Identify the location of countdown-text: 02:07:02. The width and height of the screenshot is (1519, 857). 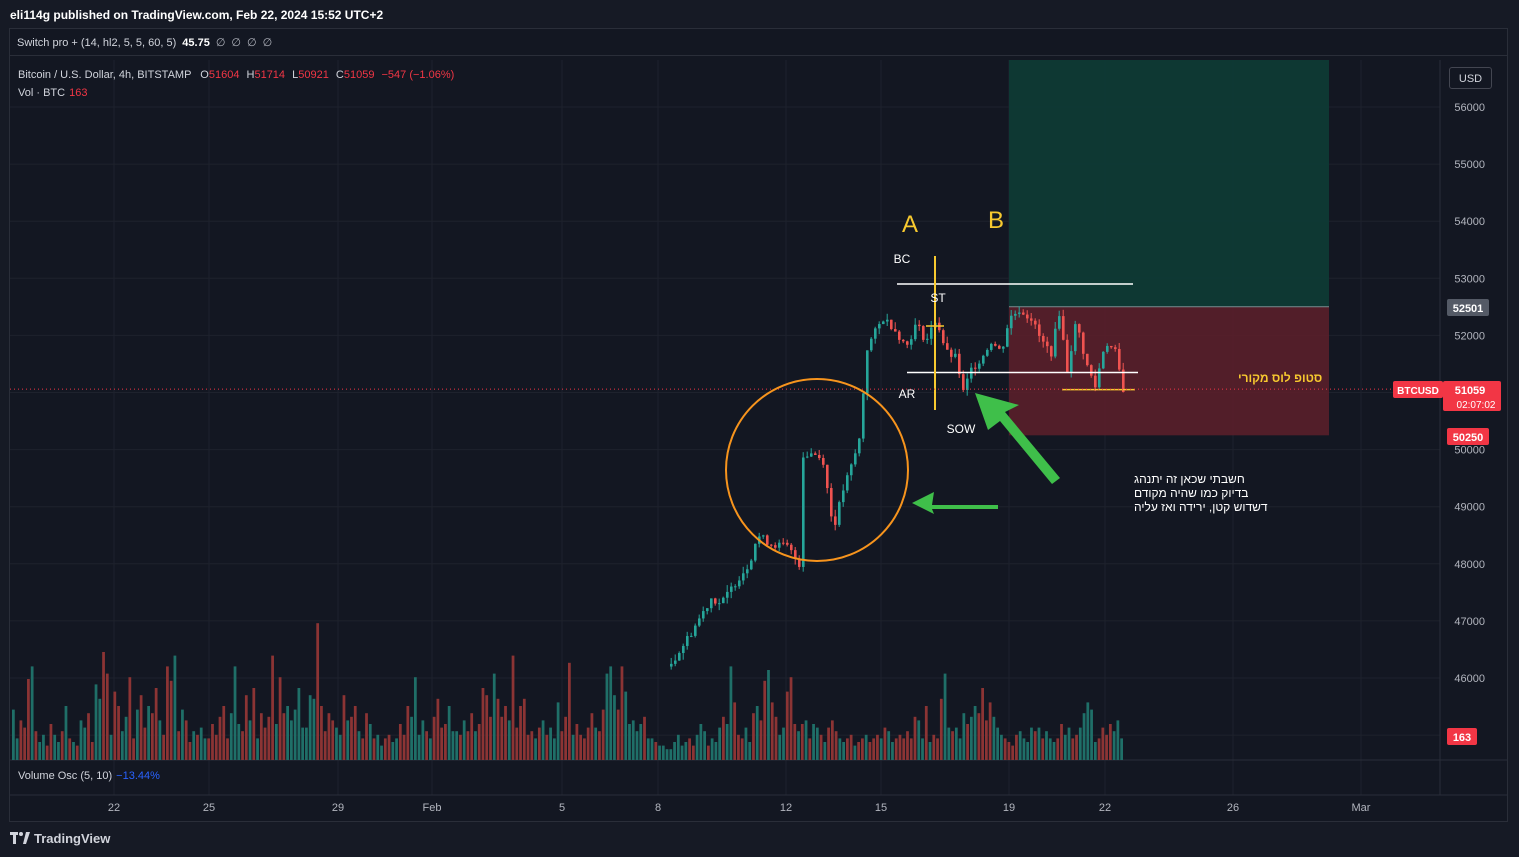
(1476, 405).